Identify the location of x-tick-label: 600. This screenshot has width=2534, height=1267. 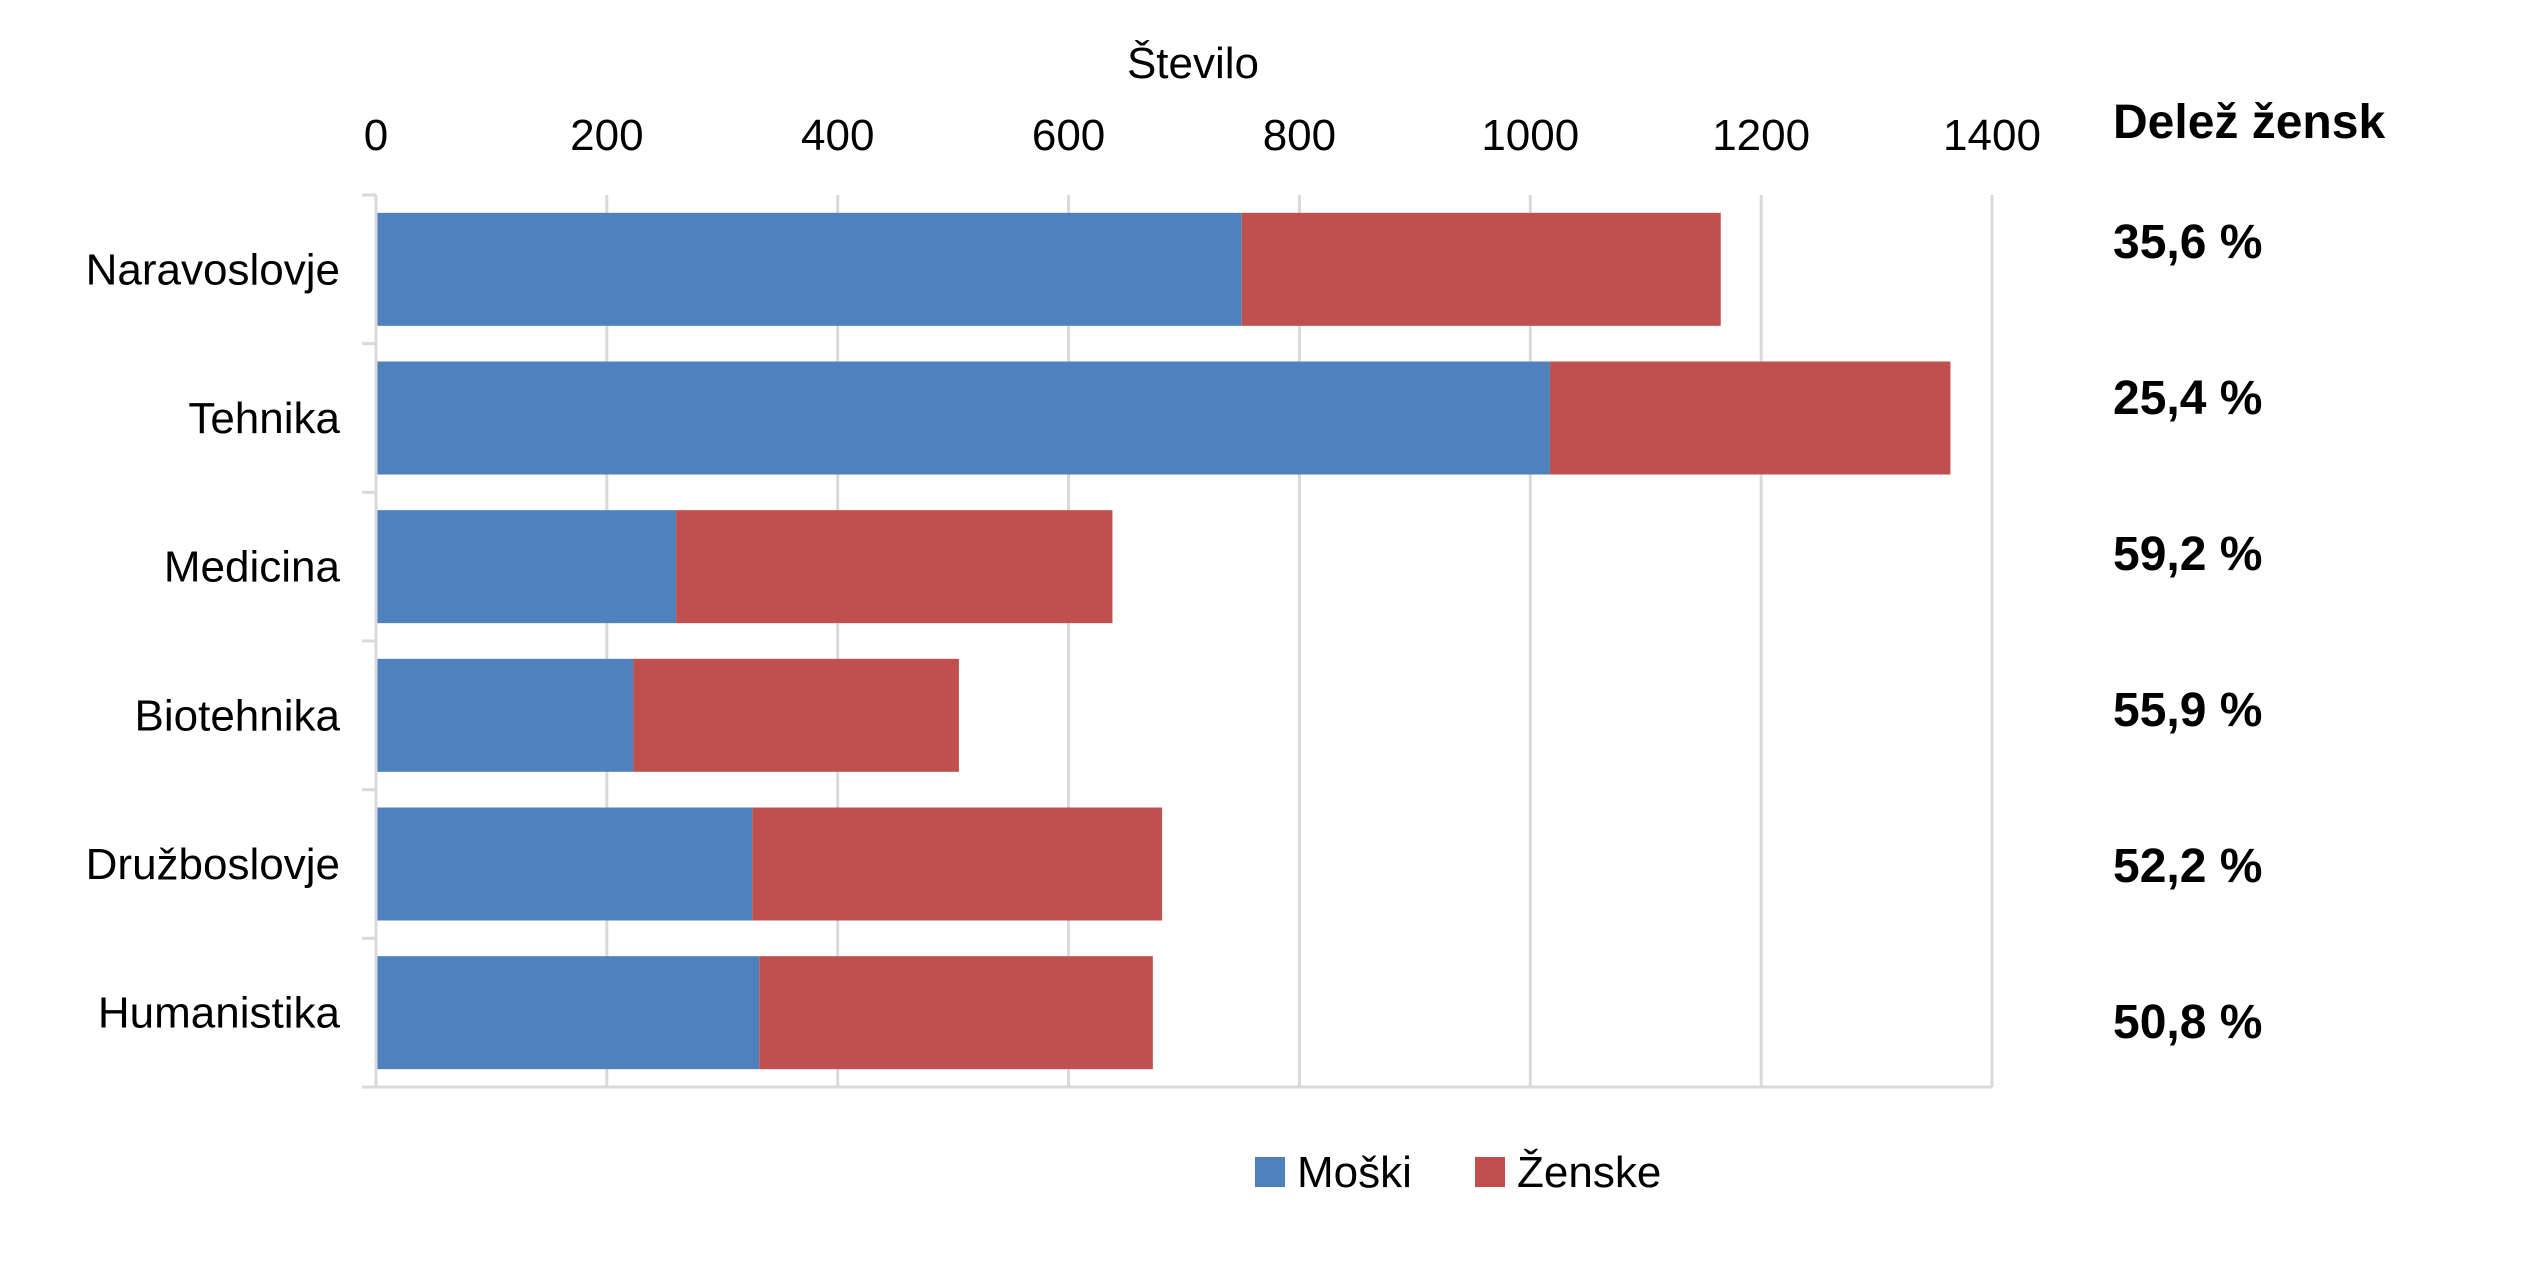
(1068, 135).